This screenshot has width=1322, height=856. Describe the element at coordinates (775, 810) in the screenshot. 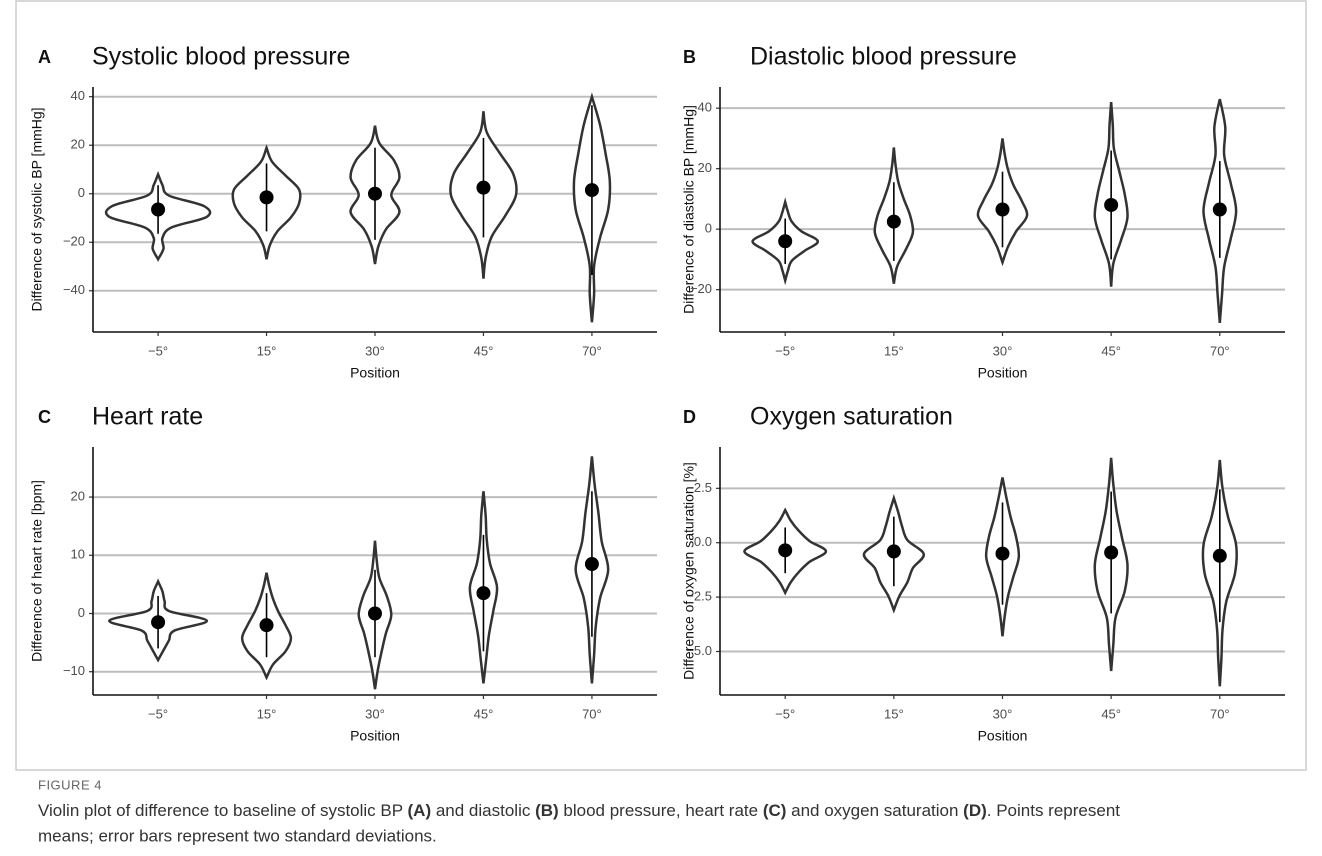

I see `caption-ref: (C)` at that location.